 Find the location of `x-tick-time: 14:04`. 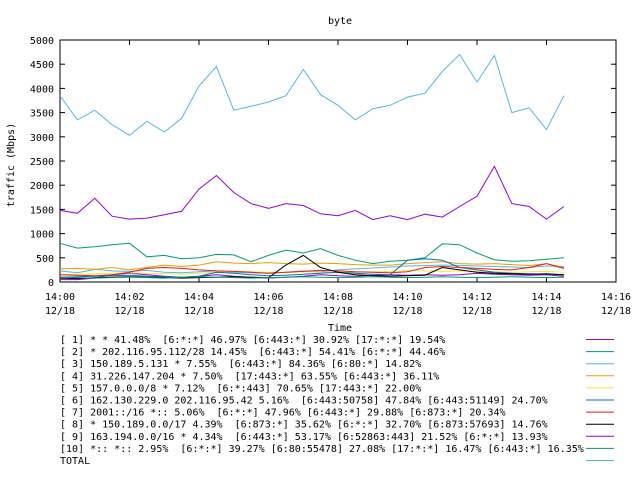

x-tick-time: 14:04 is located at coordinates (199, 297).